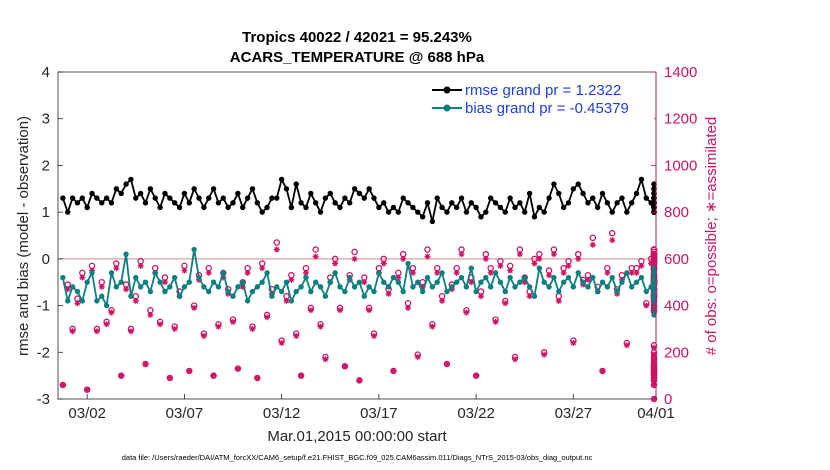 The image size is (830, 470). Describe the element at coordinates (46, 72) in the screenshot. I see `y-tick-label: 4` at that location.